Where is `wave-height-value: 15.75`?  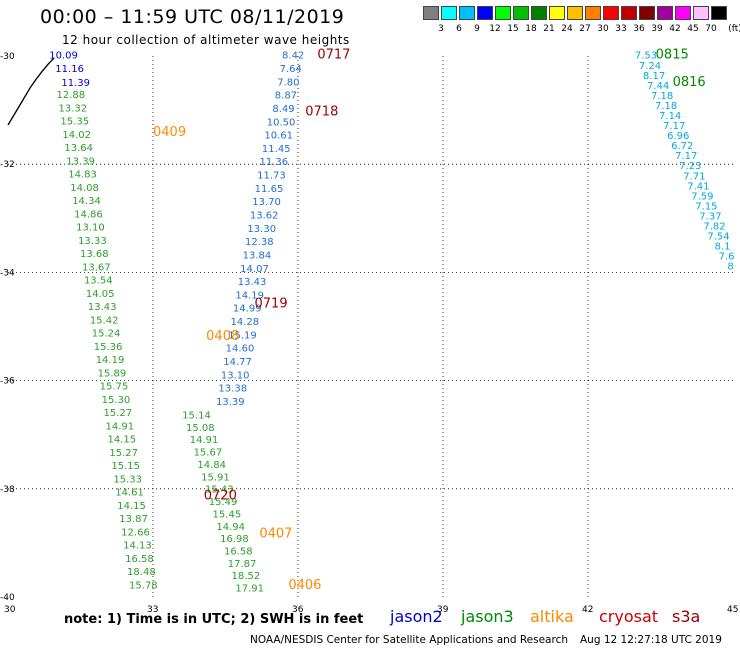
wave-height-value: 15.75 is located at coordinates (114, 387).